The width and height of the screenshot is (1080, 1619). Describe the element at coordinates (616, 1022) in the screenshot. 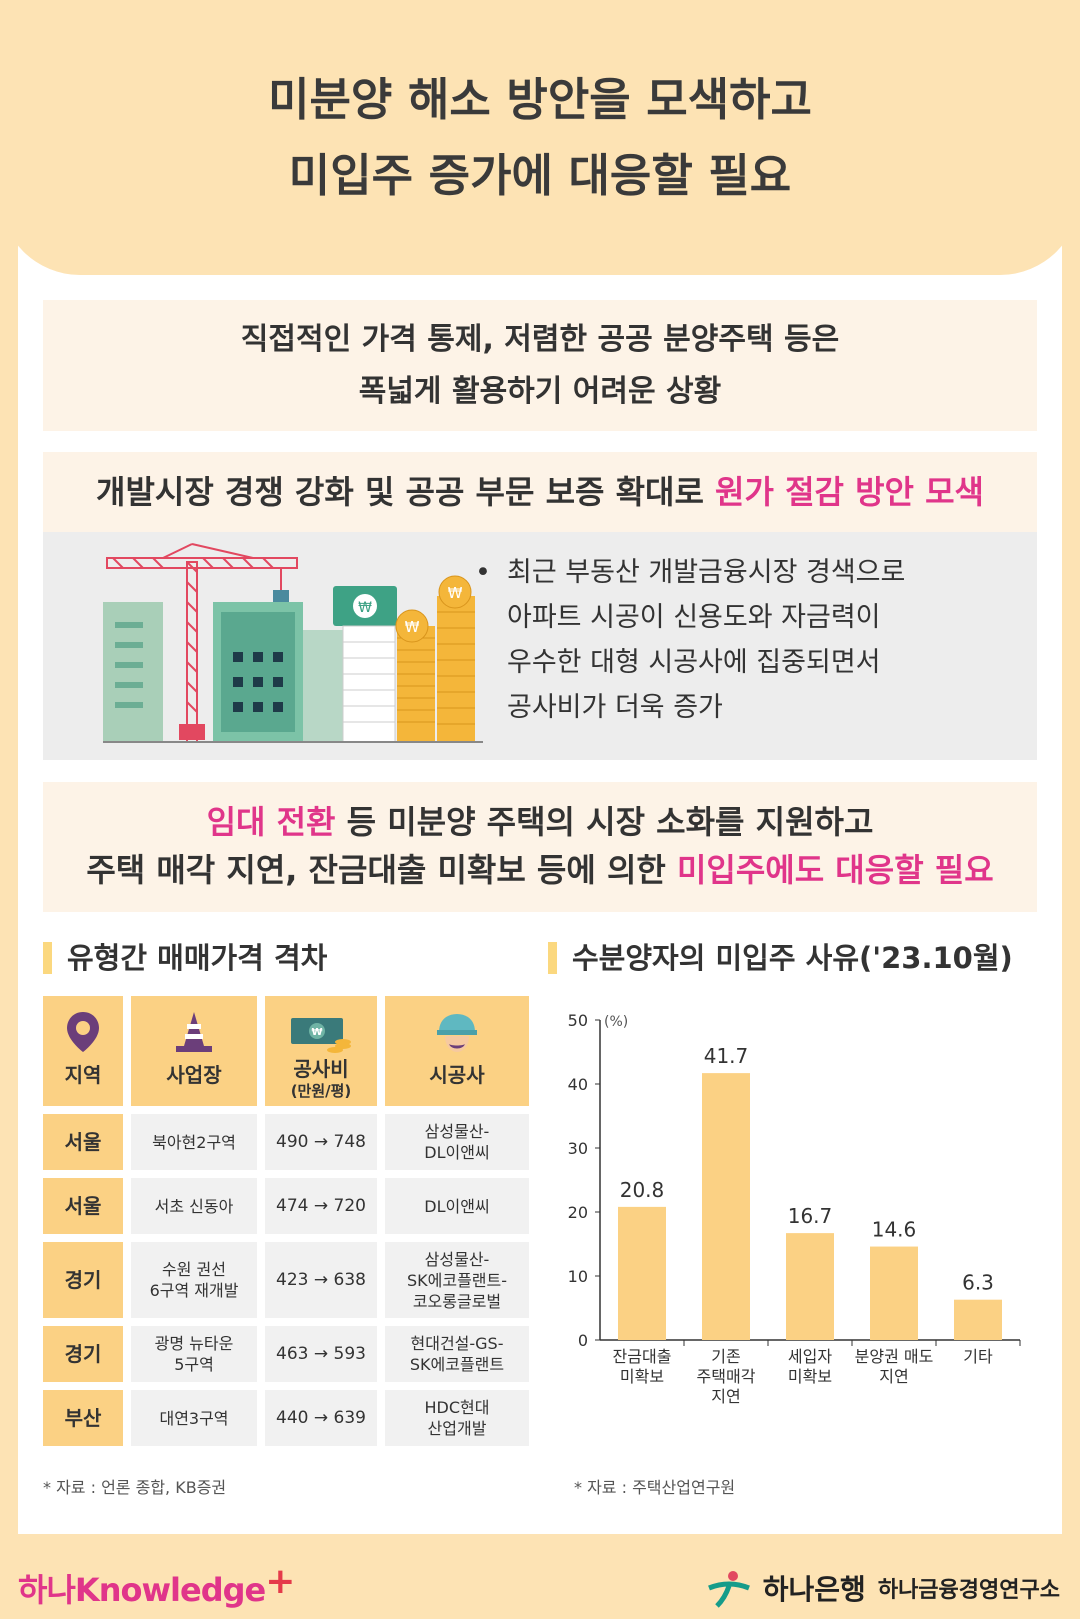

I see `y-axis-label: (%)` at that location.